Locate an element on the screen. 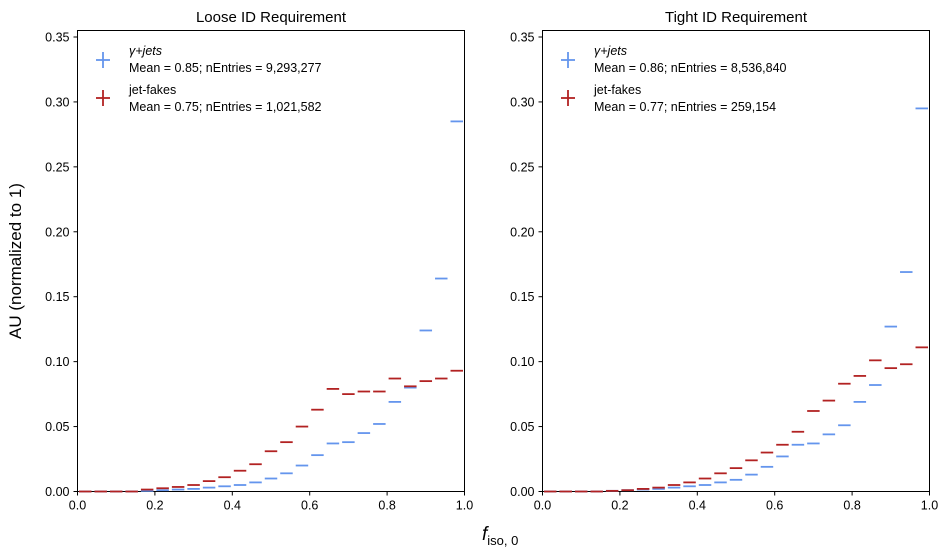 Image resolution: width=949 pixels, height=556 pixels. legend-stats-jet-fakes: Mean = 0.77; nEntries = 259,154 is located at coordinates (685, 107).